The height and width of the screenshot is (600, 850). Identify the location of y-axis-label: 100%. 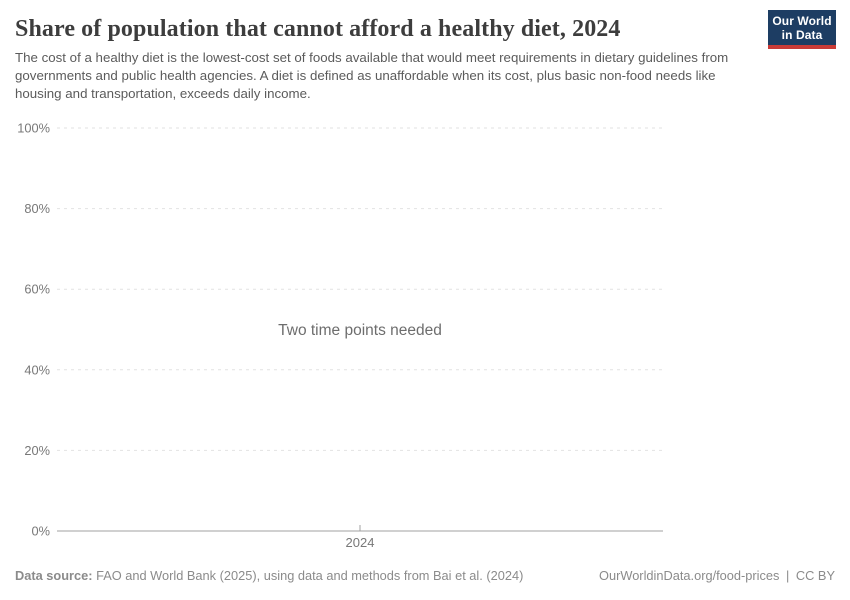
(33, 128).